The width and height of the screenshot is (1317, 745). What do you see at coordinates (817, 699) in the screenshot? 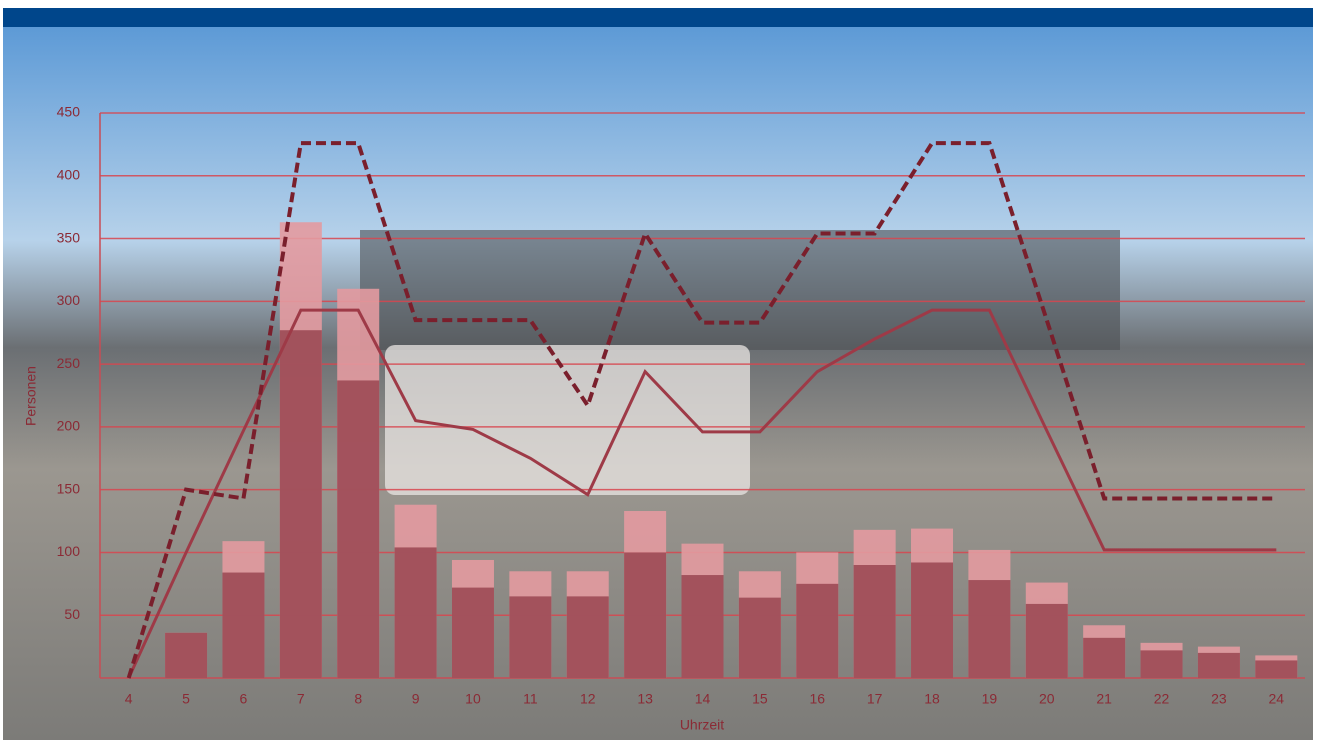
I see `x-tick-label: 16` at bounding box center [817, 699].